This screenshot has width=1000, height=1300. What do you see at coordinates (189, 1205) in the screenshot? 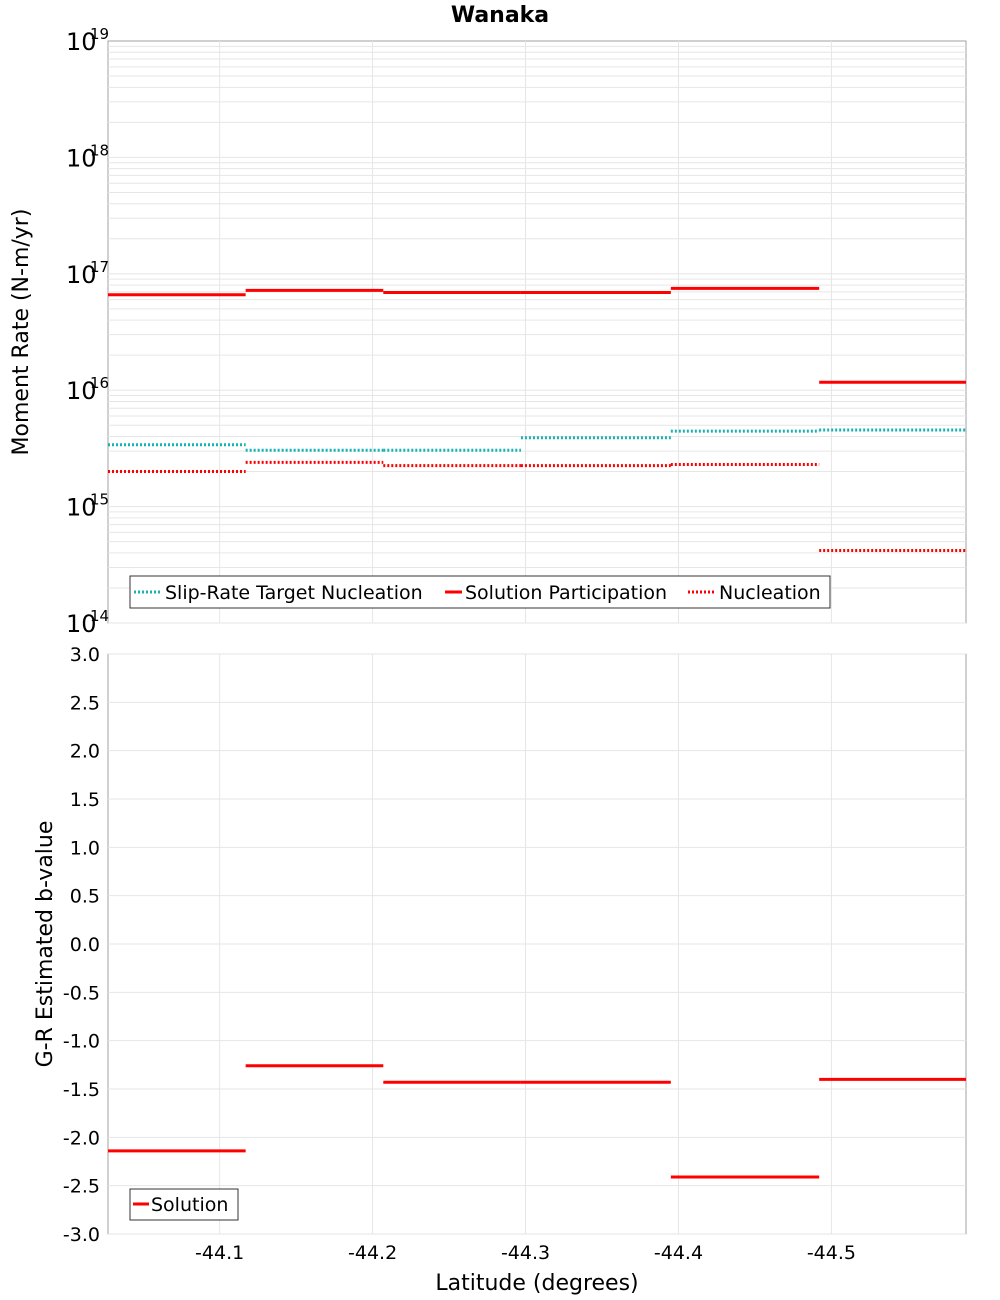
I see `legend-label-solution: Solution` at bounding box center [189, 1205].